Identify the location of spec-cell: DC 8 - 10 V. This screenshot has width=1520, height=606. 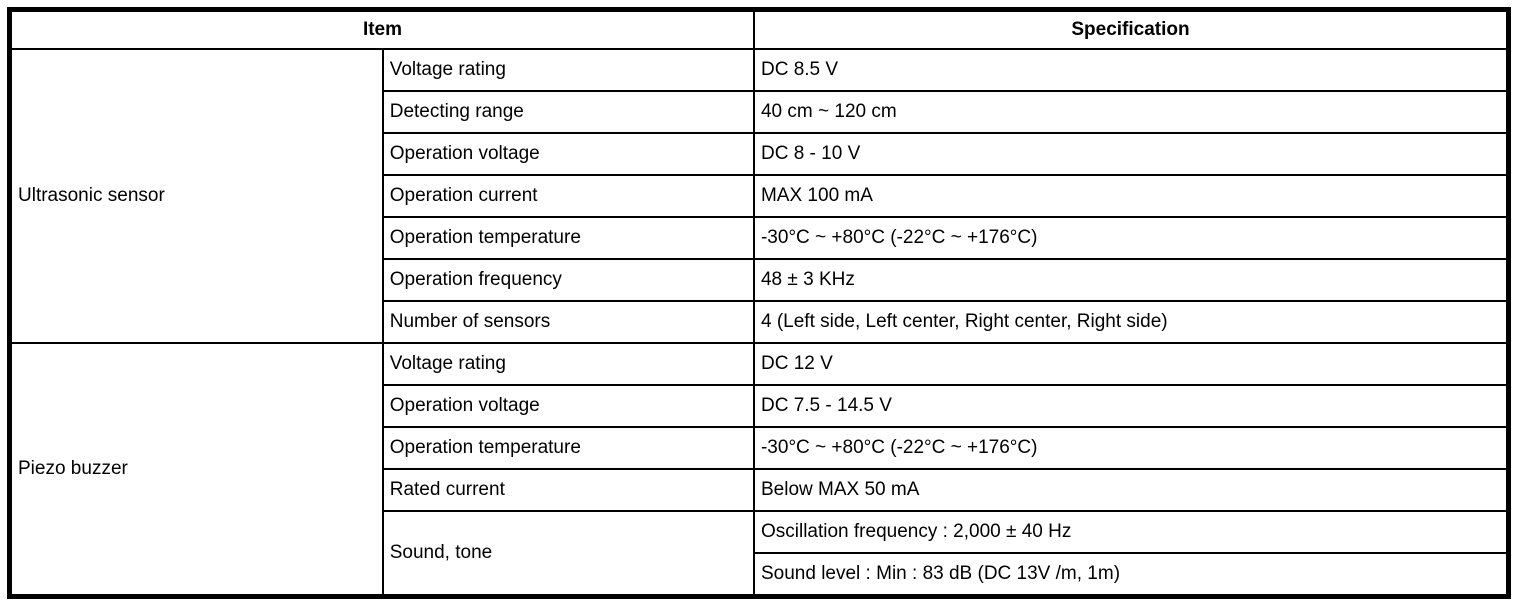
(1131, 154).